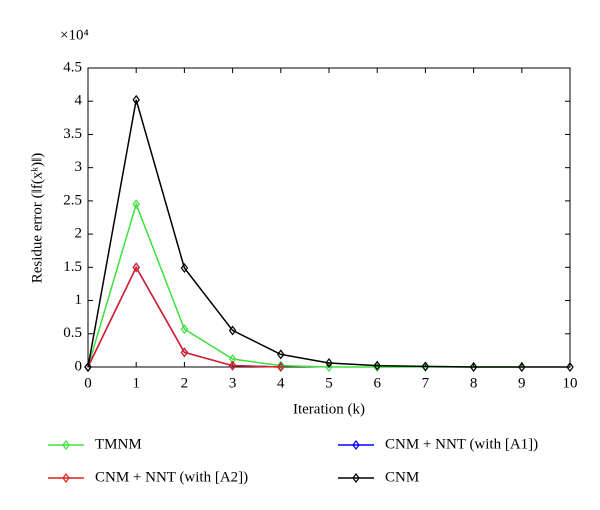 Image resolution: width=600 pixels, height=510 pixels. What do you see at coordinates (74, 35) in the screenshot?
I see `y-scale-label: ×10⁴` at bounding box center [74, 35].